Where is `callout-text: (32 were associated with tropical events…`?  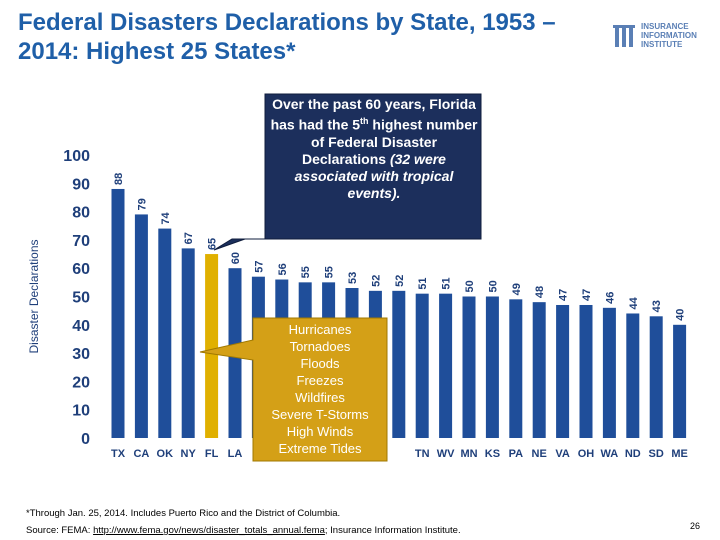
callout-text: (32 were associated with tropical events… is located at coordinates (374, 175).